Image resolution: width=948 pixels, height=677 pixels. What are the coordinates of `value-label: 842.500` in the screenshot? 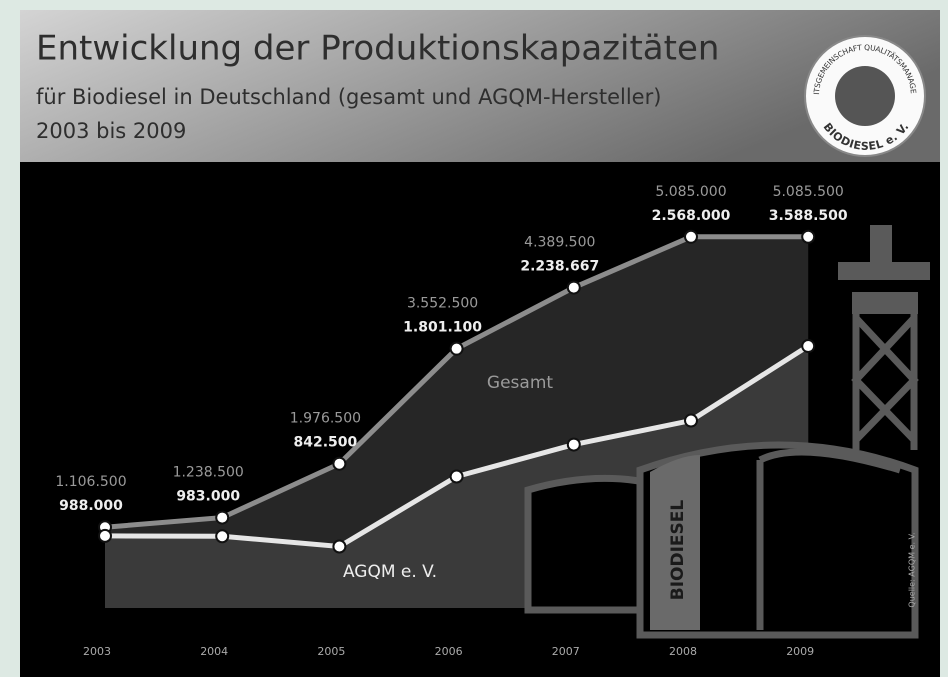 It's located at (326, 443).